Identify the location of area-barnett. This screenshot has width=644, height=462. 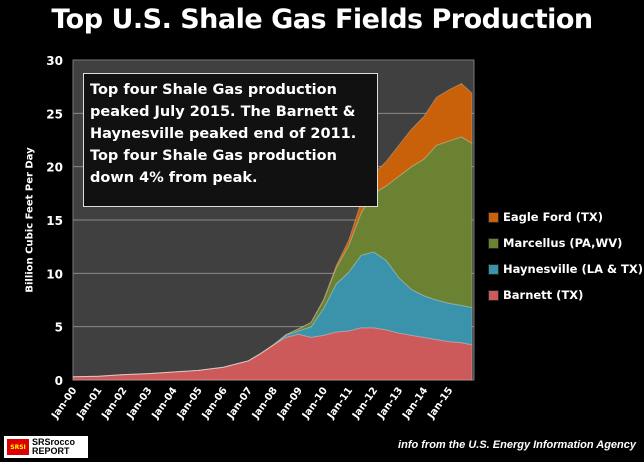
(272, 354).